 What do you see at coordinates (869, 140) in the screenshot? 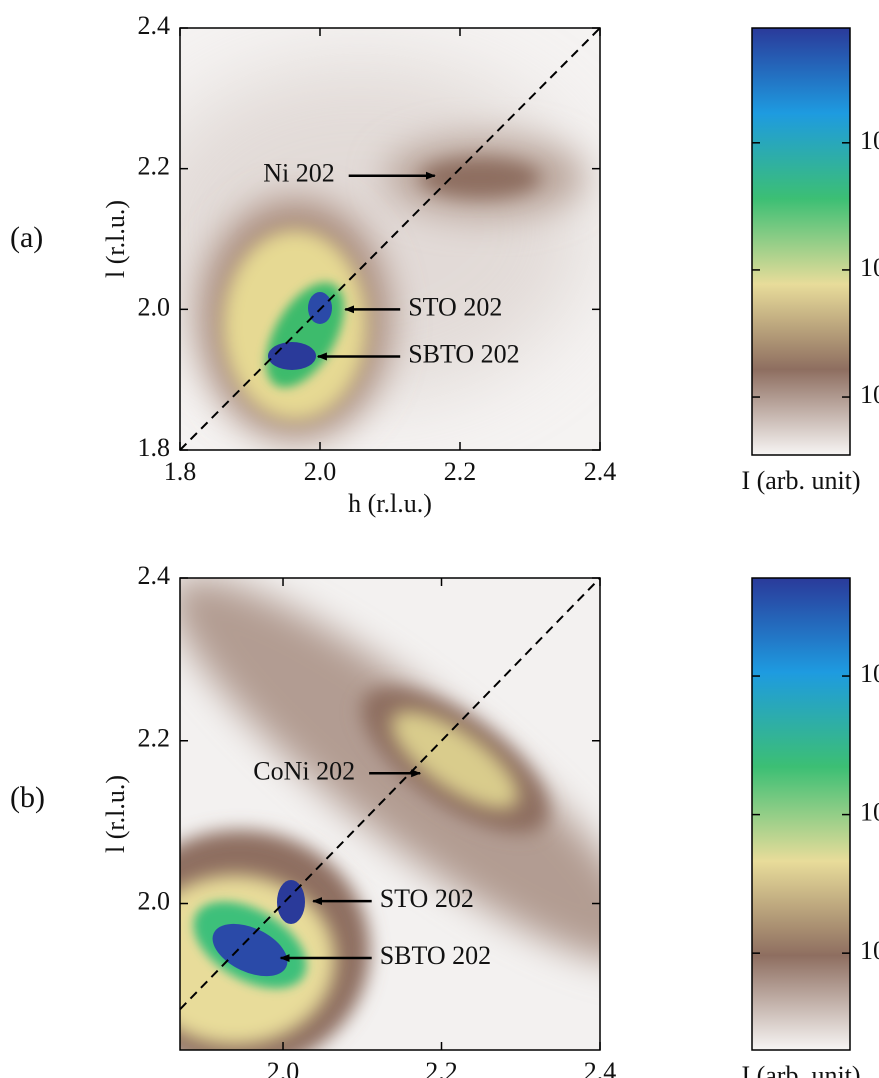
I see `colorbar-tick-label: 10⁶` at bounding box center [869, 140].